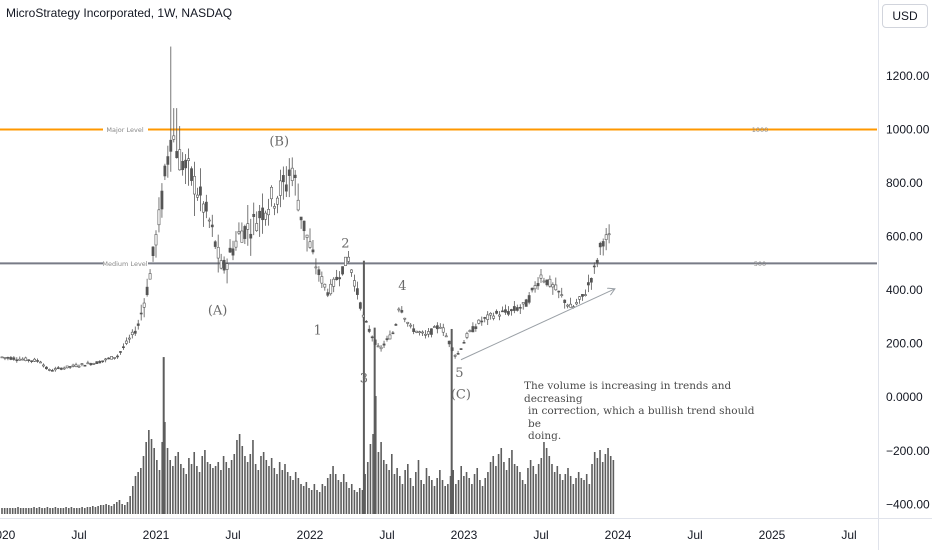 This screenshot has width=932, height=550. What do you see at coordinates (904, 397) in the screenshot?
I see `y-tick-label: 0.0000` at bounding box center [904, 397].